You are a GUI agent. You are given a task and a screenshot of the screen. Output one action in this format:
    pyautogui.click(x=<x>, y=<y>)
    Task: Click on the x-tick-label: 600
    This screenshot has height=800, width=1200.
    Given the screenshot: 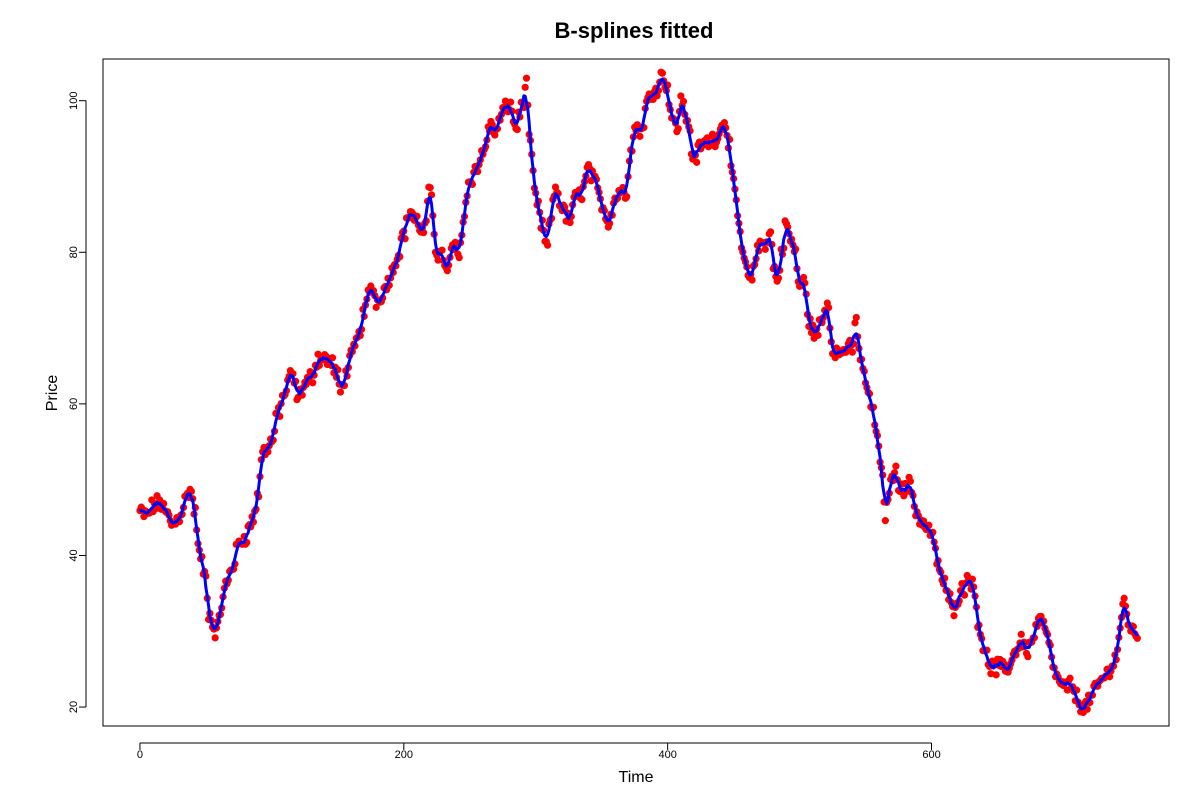 What is the action you would take?
    pyautogui.click(x=931, y=755)
    